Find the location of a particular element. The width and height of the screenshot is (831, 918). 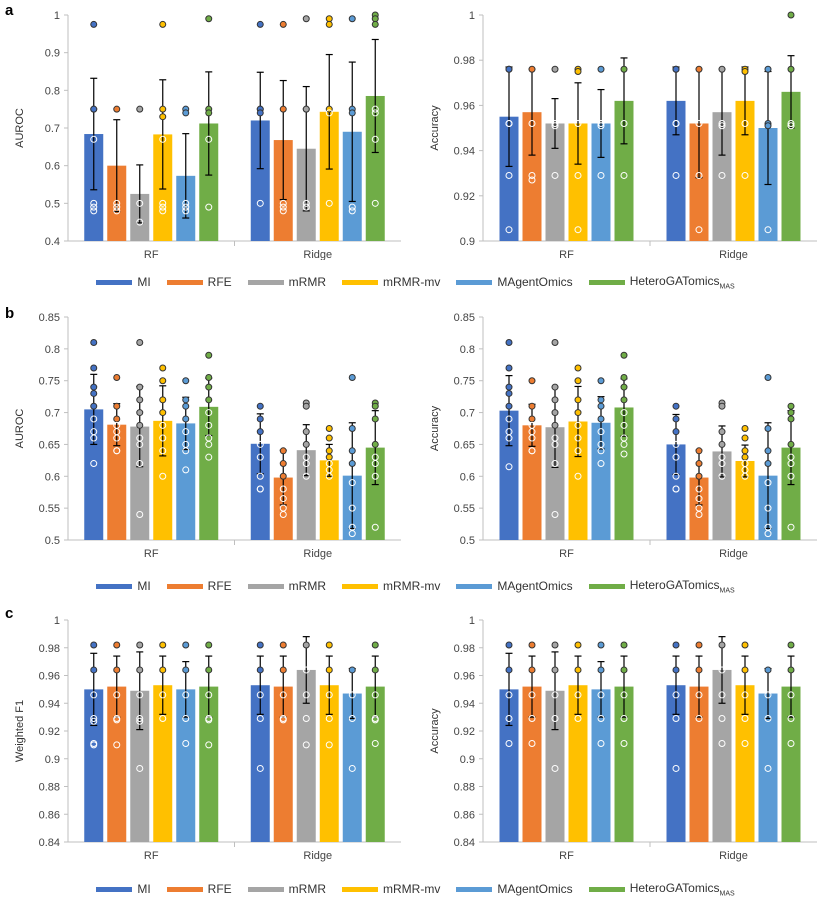

chart-a-right: 0.9 0.92 0.94 0.96 0.98 1 Accuracy RF Ridge is located at coordinates (623, 135).